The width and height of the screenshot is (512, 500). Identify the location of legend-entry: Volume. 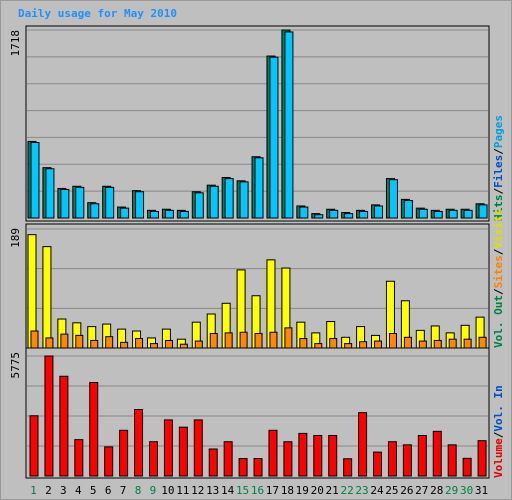
(498, 458).